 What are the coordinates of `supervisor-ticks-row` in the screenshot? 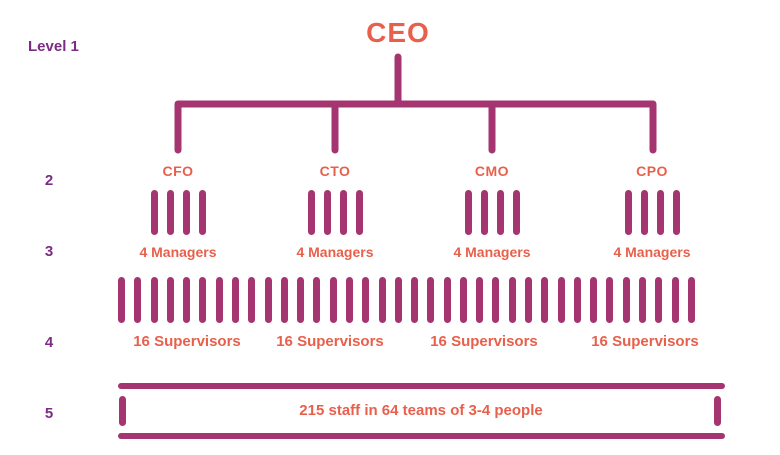 It's located at (406, 300).